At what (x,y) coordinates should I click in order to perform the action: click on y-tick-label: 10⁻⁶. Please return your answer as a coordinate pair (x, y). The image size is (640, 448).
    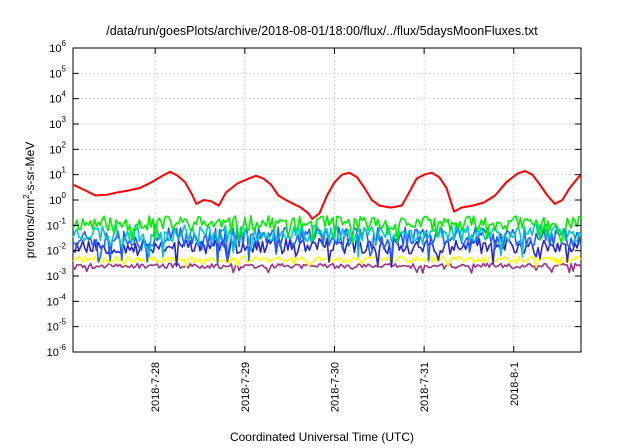
    Looking at the image, I should click on (57, 351).